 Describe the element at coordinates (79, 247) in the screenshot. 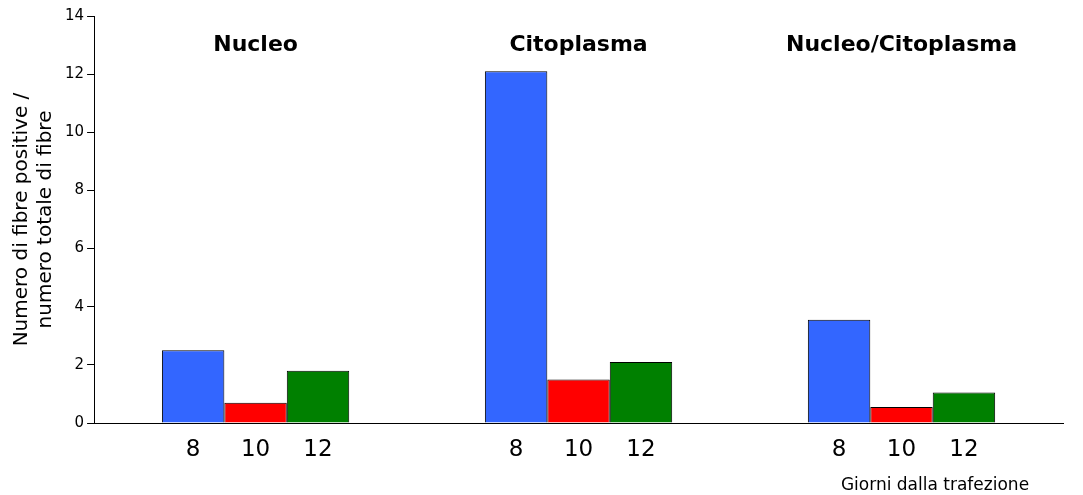

I see `y-tick-label: 6` at that location.